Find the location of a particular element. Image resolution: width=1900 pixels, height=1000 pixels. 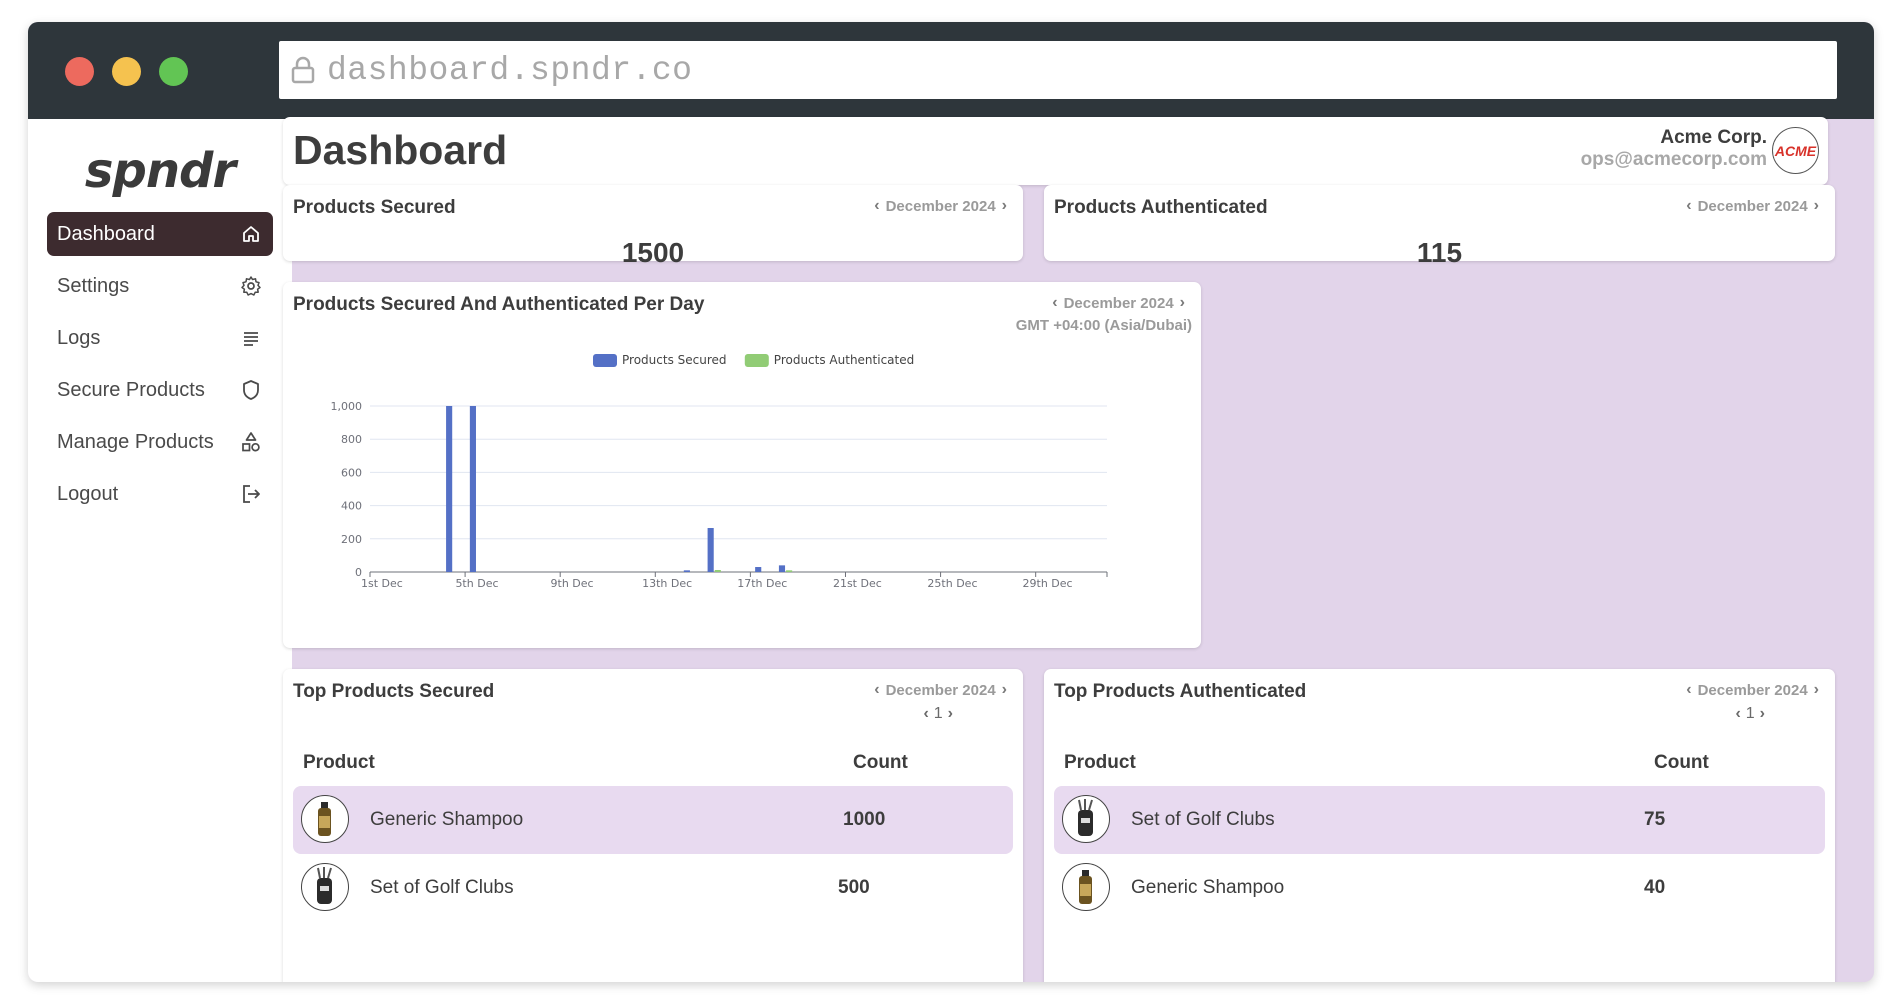

gear-icon is located at coordinates (251, 286).